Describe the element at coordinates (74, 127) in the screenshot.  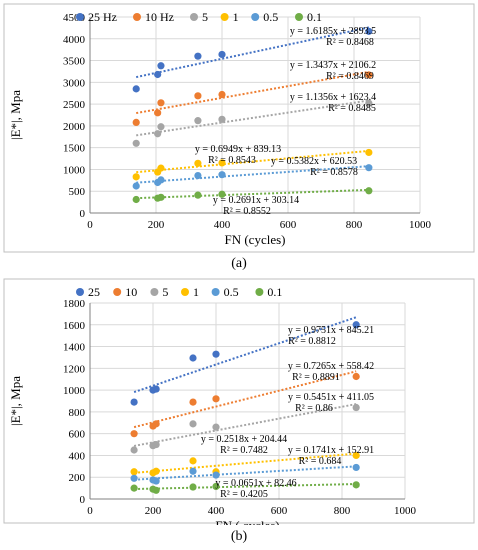
I see `y-tick-label: 2000` at that location.